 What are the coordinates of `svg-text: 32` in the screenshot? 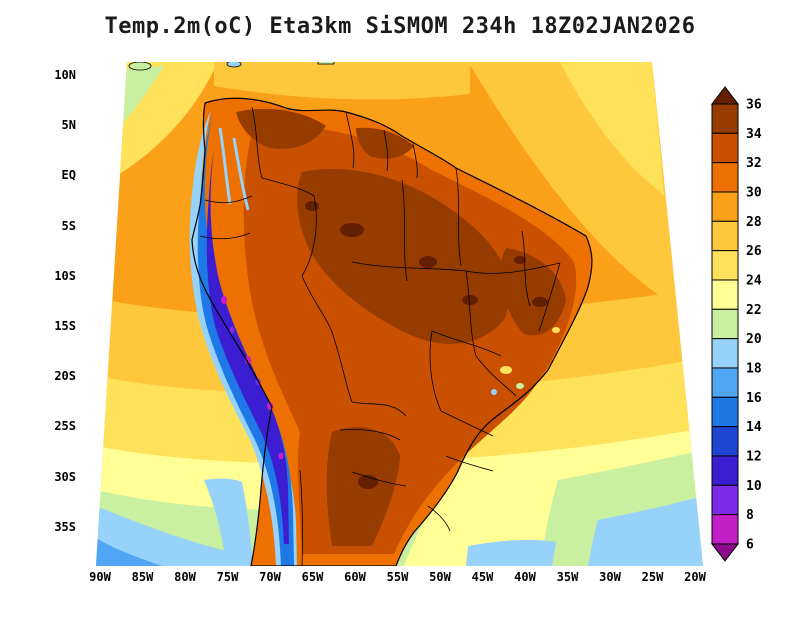 It's located at (754, 163).